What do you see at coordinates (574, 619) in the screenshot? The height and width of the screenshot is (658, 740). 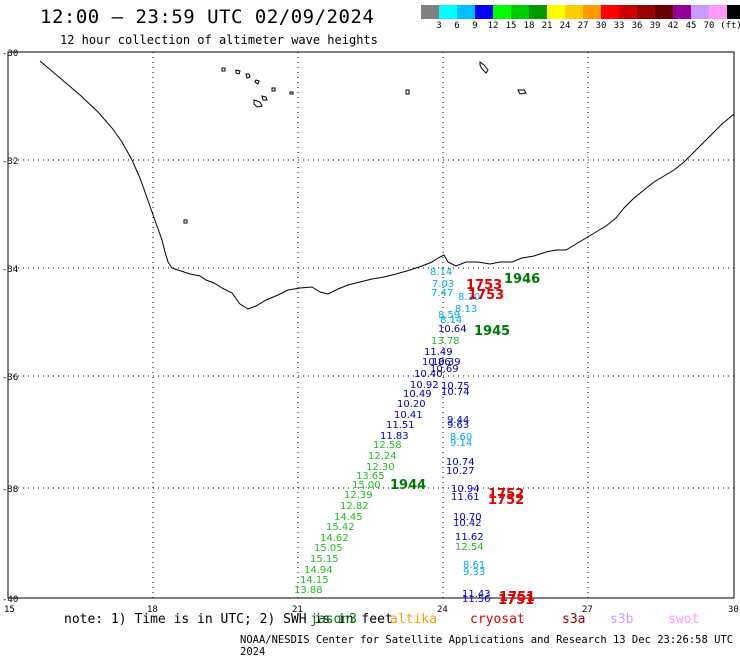 I see `satellite-legend-s3a: s3a` at bounding box center [574, 619].